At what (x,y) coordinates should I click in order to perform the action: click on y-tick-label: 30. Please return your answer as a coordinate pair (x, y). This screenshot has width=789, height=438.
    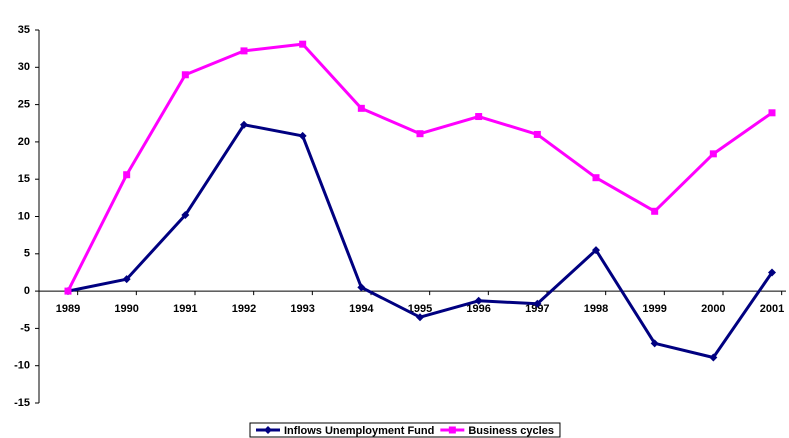
    Looking at the image, I should click on (24, 67).